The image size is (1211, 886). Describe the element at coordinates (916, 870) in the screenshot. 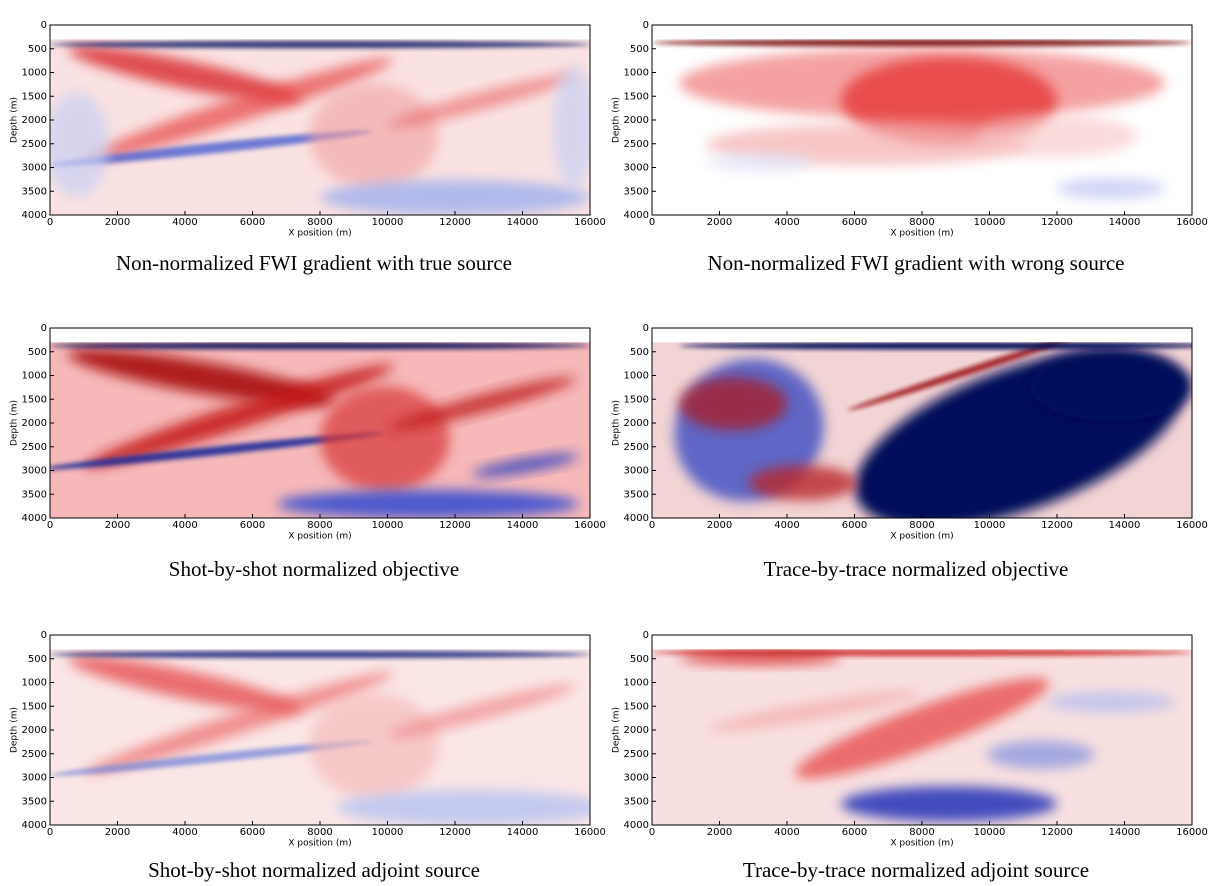

I see `panel-caption: Trace-by-trace normalized adjoint source` at that location.